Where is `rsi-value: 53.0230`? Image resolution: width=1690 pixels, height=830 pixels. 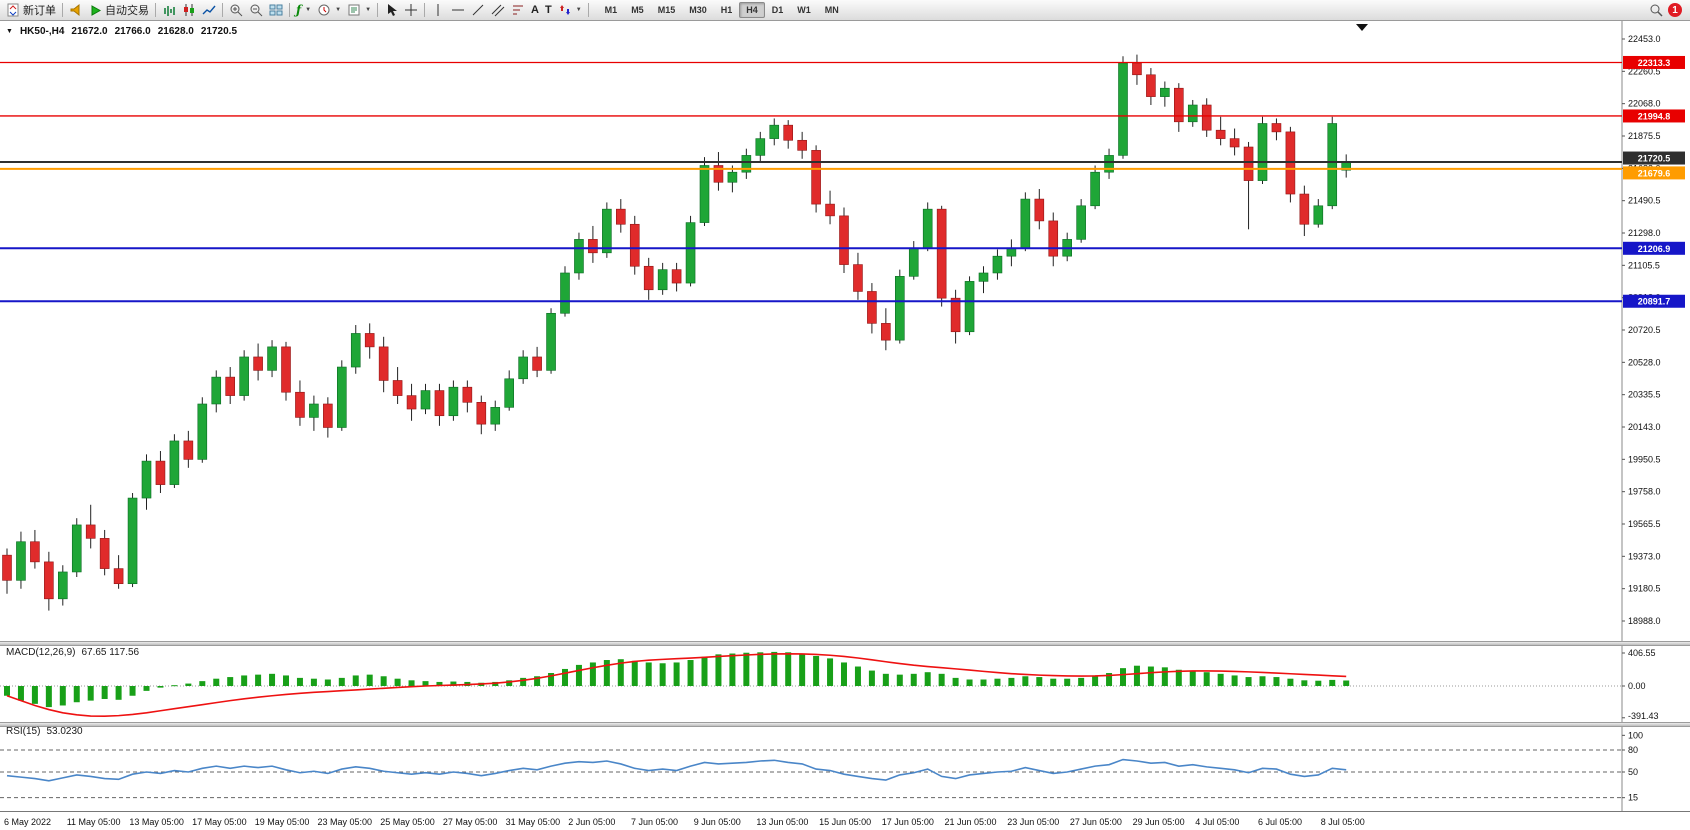 rsi-value: 53.0230 is located at coordinates (64, 731).